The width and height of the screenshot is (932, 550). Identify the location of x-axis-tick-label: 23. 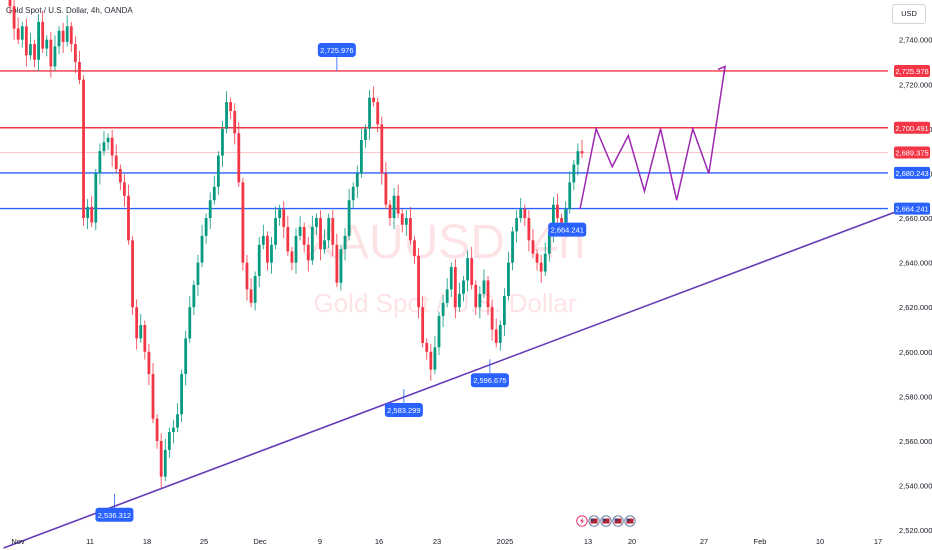
(437, 541).